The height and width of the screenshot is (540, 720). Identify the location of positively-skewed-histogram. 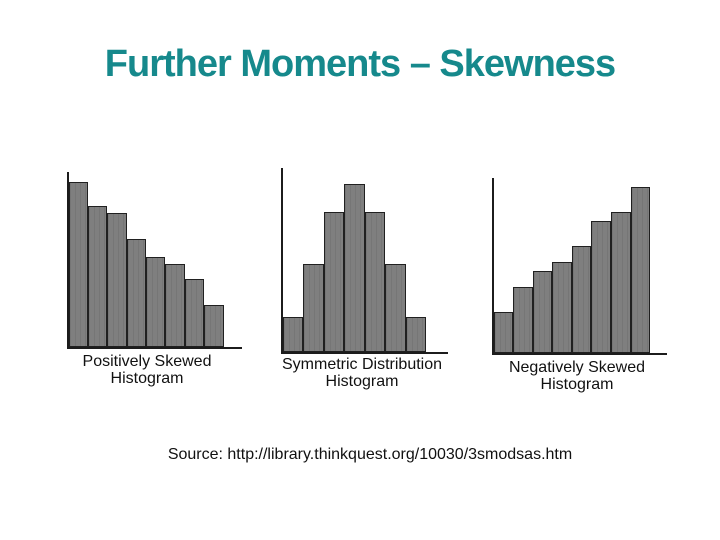
(154, 260).